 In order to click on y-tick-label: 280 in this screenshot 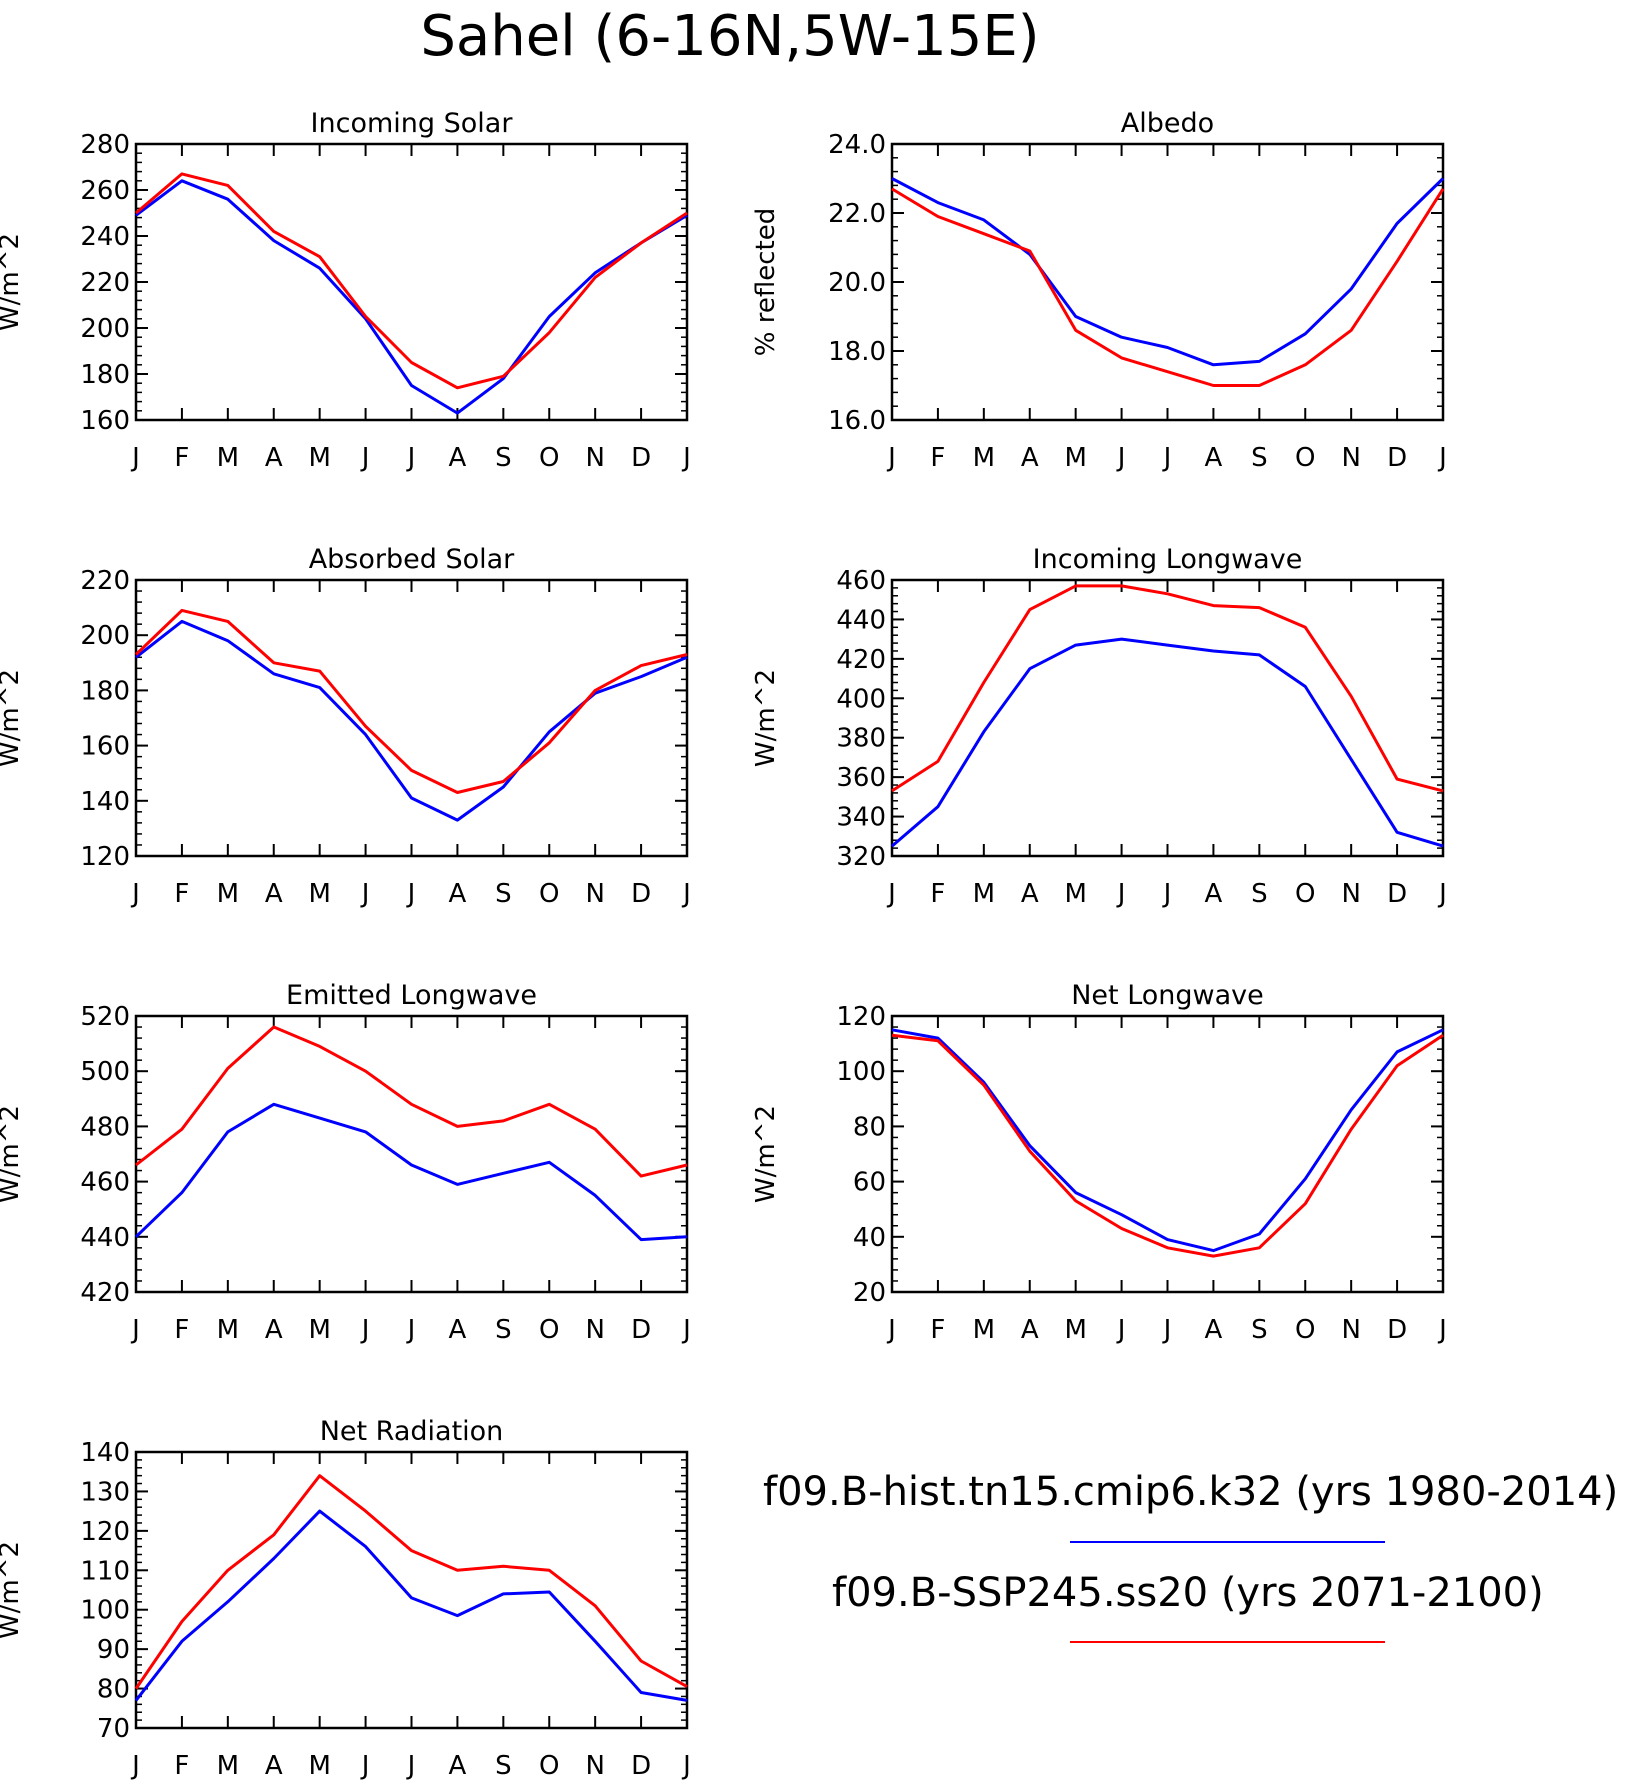, I will do `click(105, 145)`.